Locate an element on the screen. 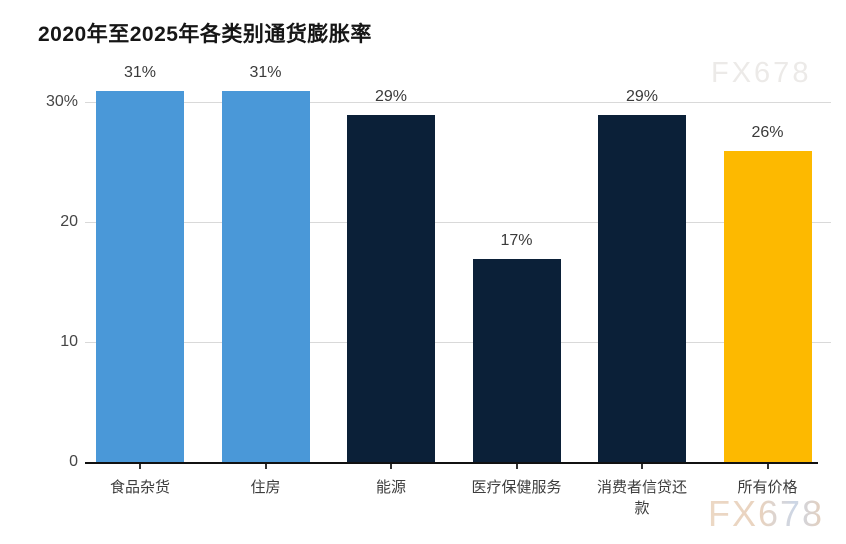  bar-住房 is located at coordinates (265, 277).